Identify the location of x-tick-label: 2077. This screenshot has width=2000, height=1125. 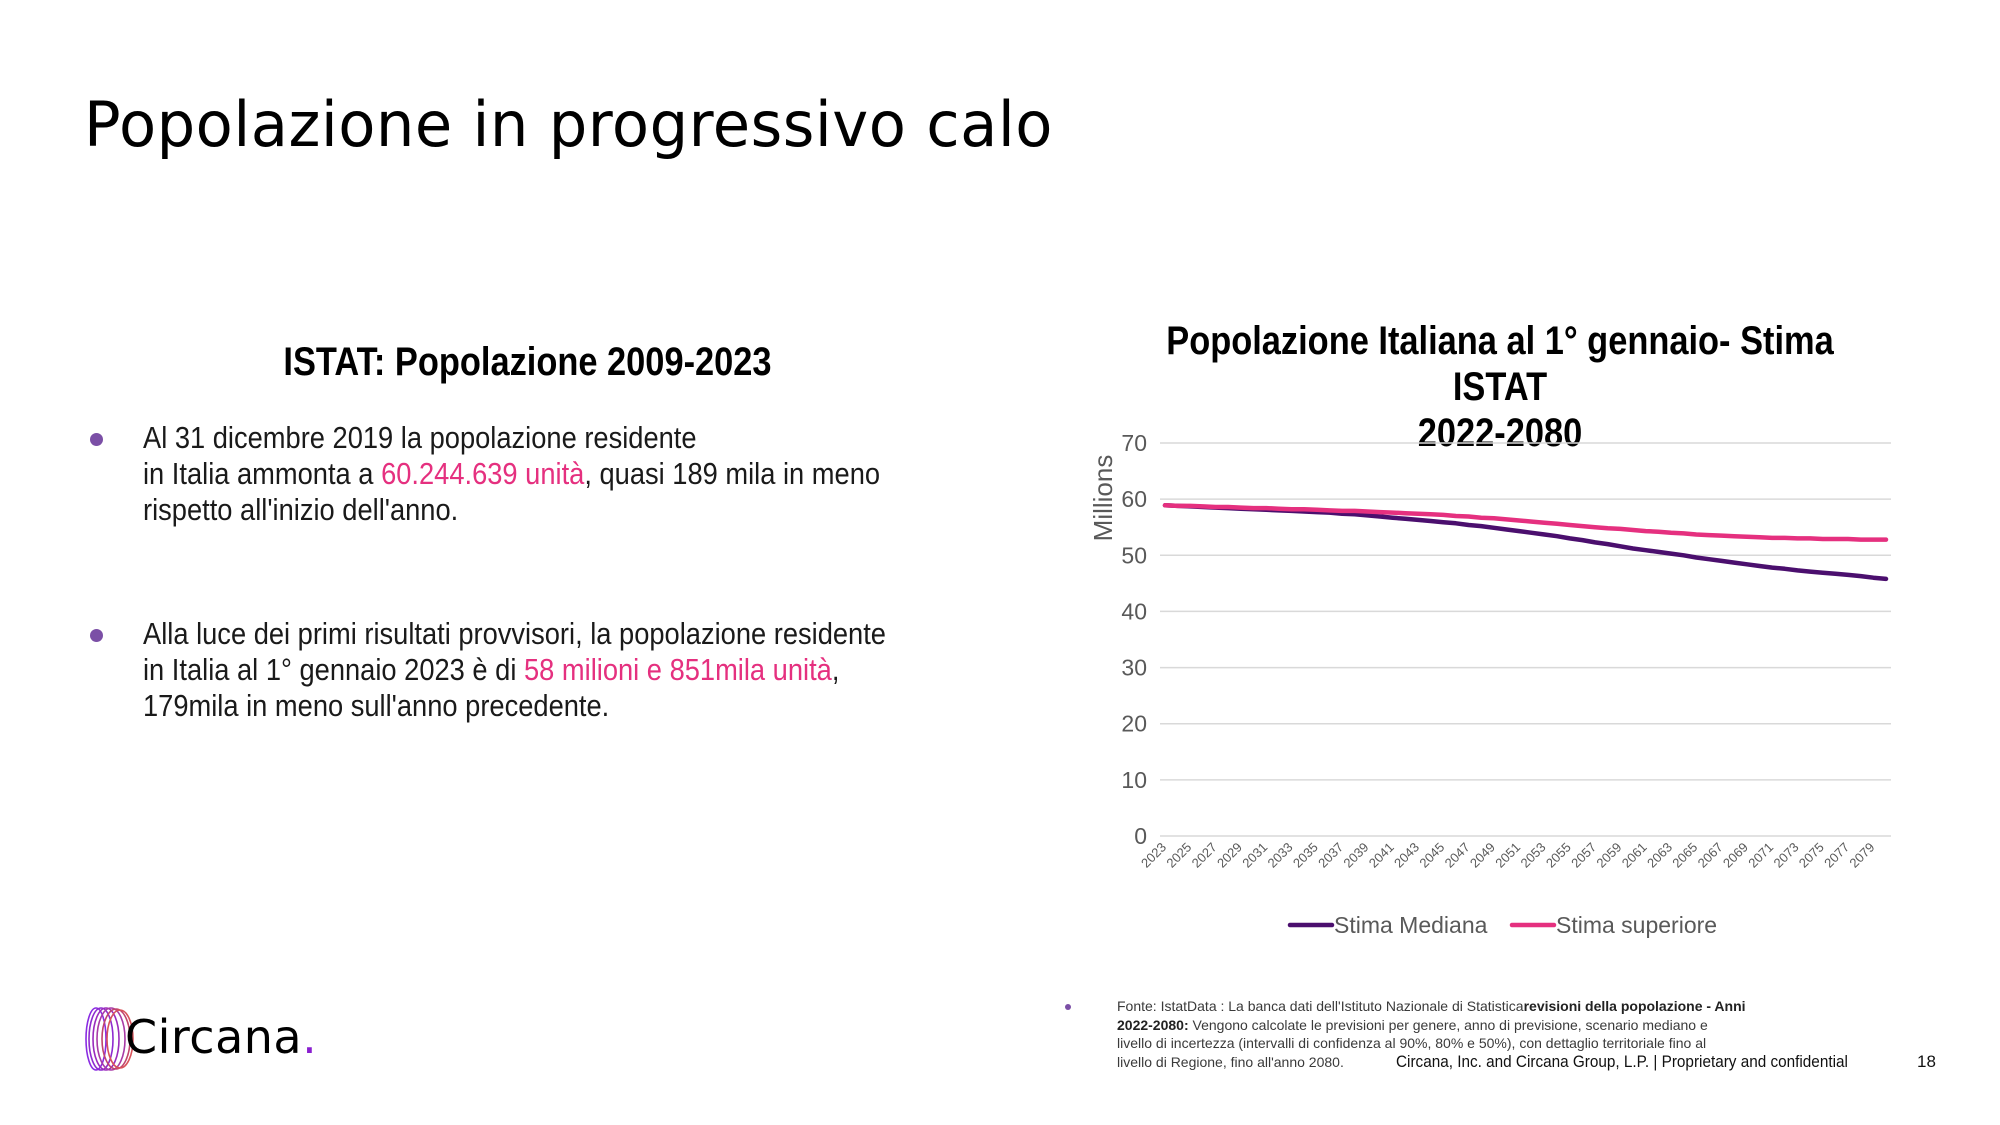
(1836, 855).